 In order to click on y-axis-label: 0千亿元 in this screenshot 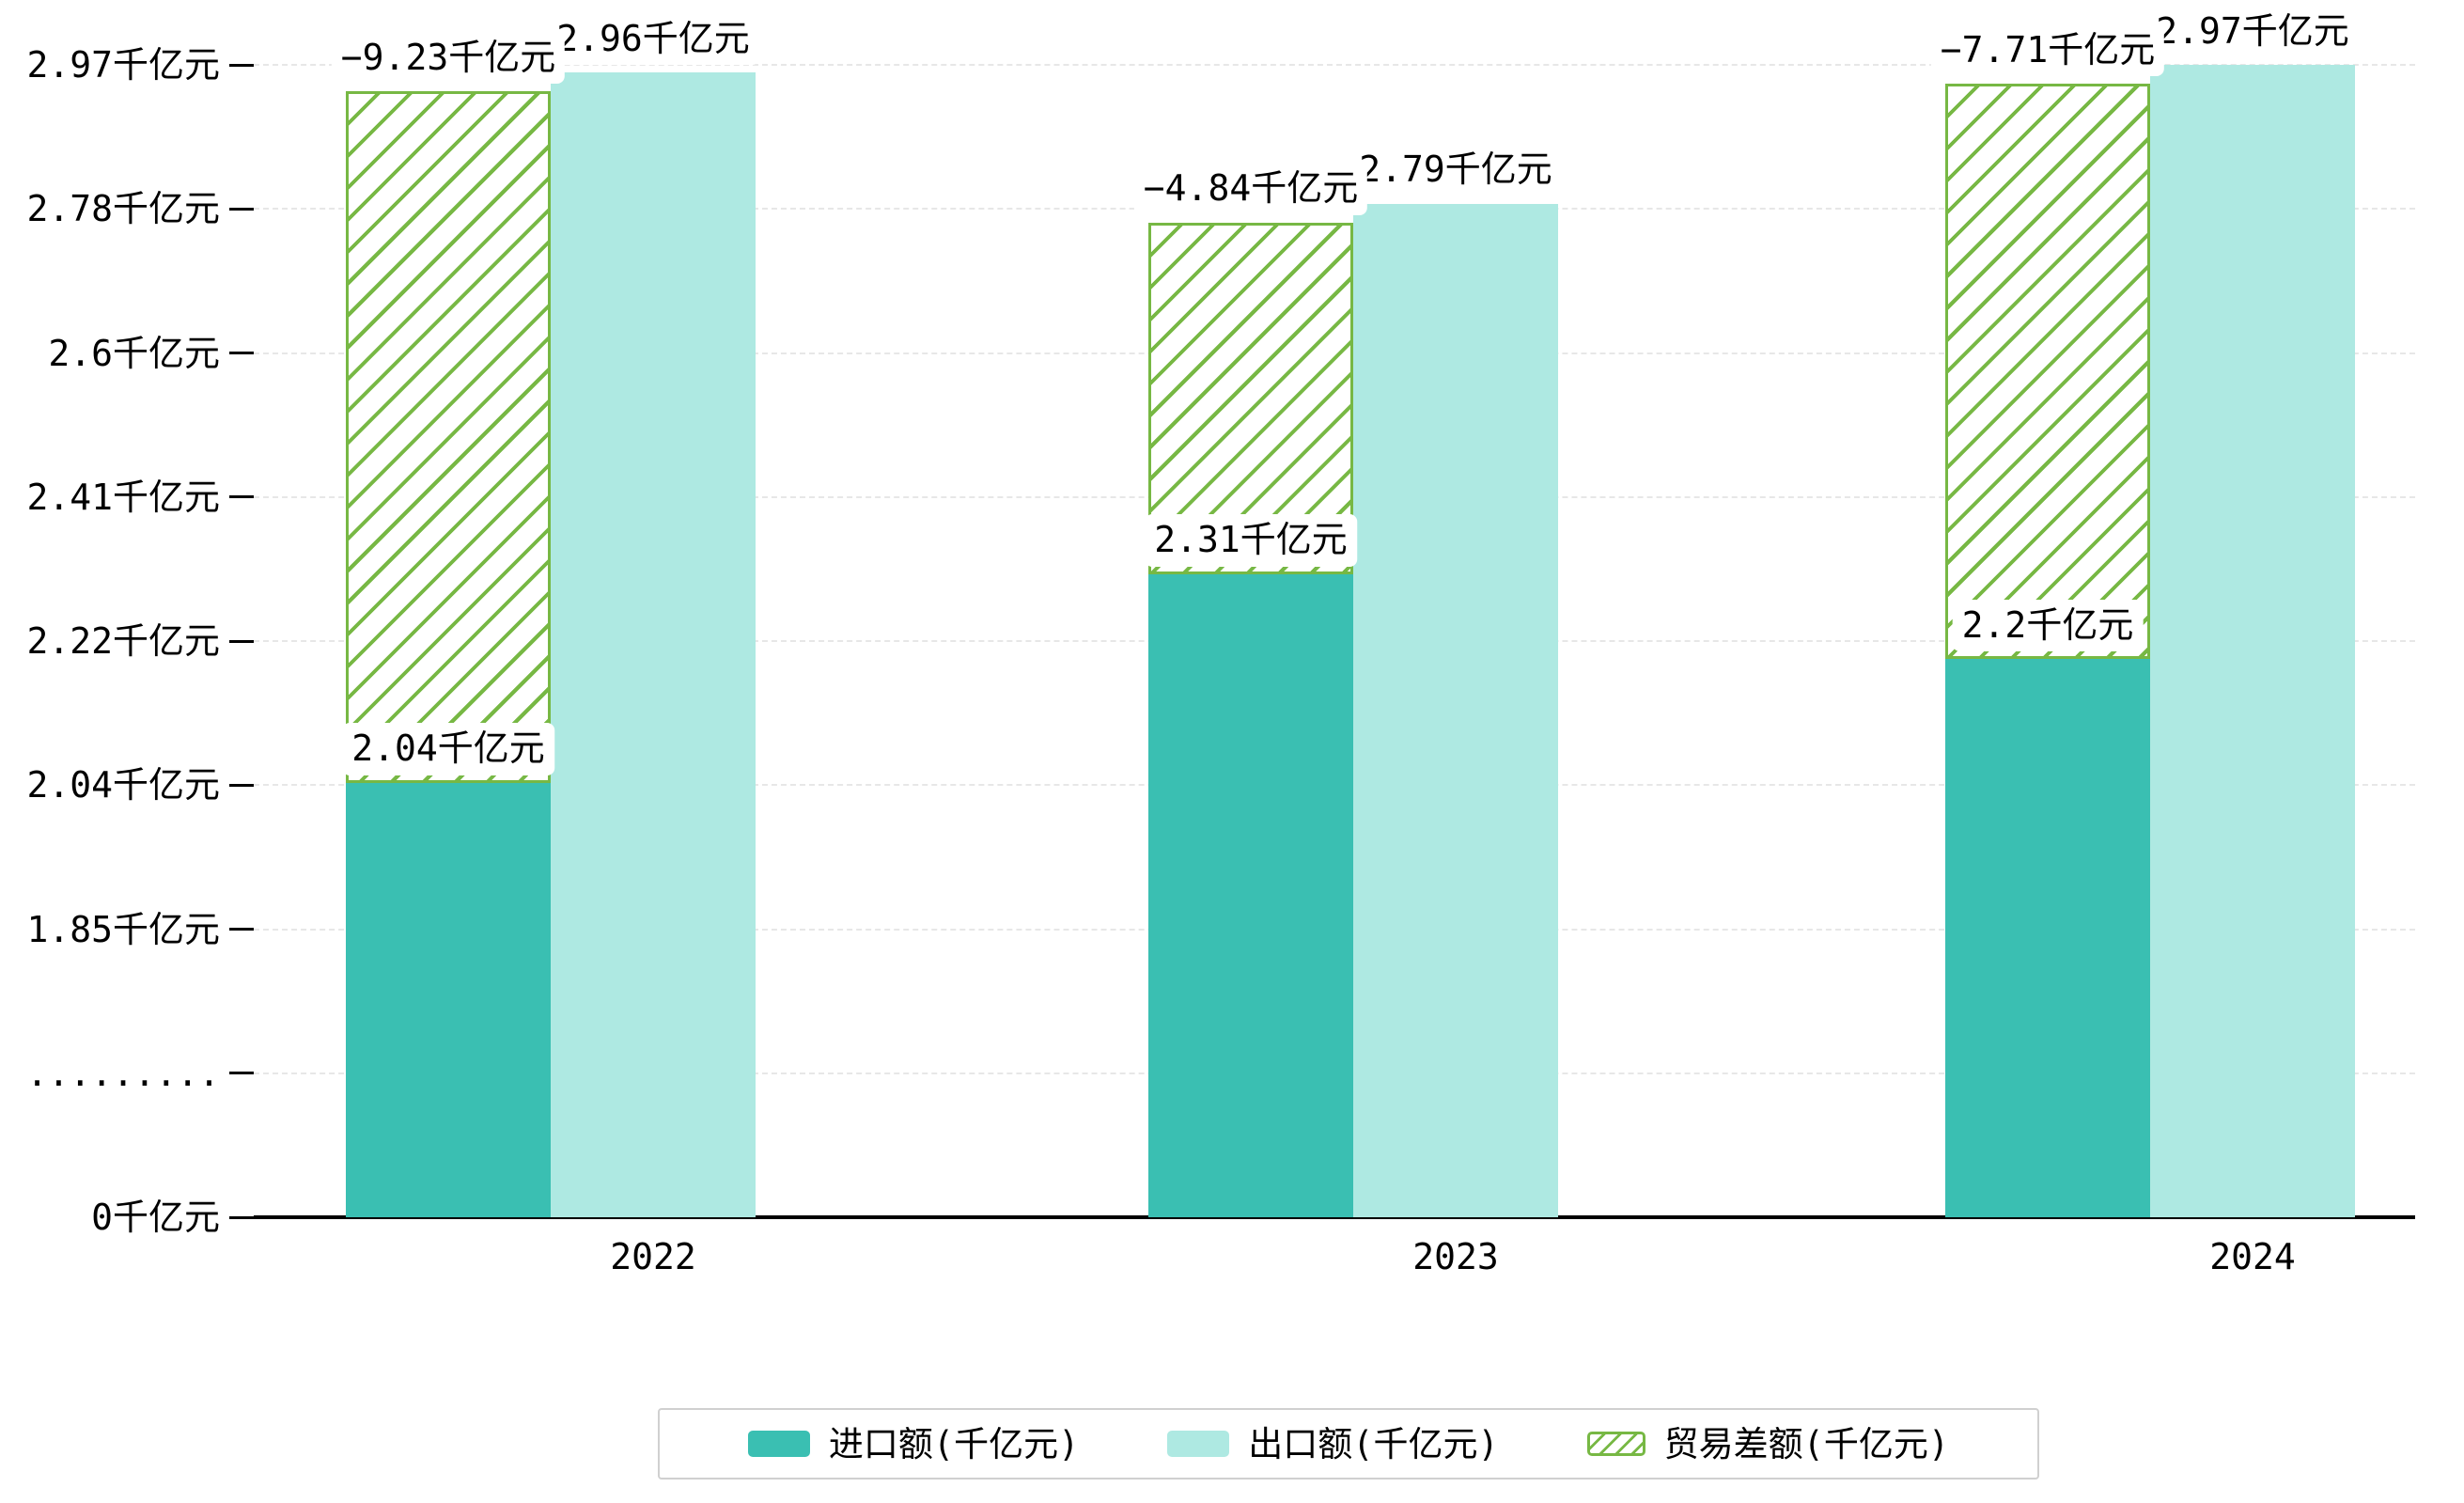, I will do `click(155, 1217)`.